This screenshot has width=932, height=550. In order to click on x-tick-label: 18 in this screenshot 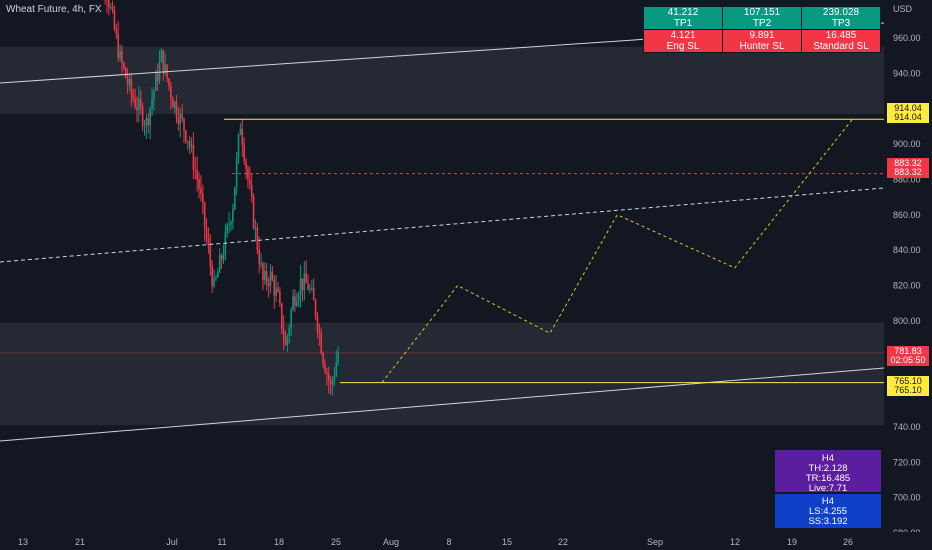, I will do `click(279, 542)`.